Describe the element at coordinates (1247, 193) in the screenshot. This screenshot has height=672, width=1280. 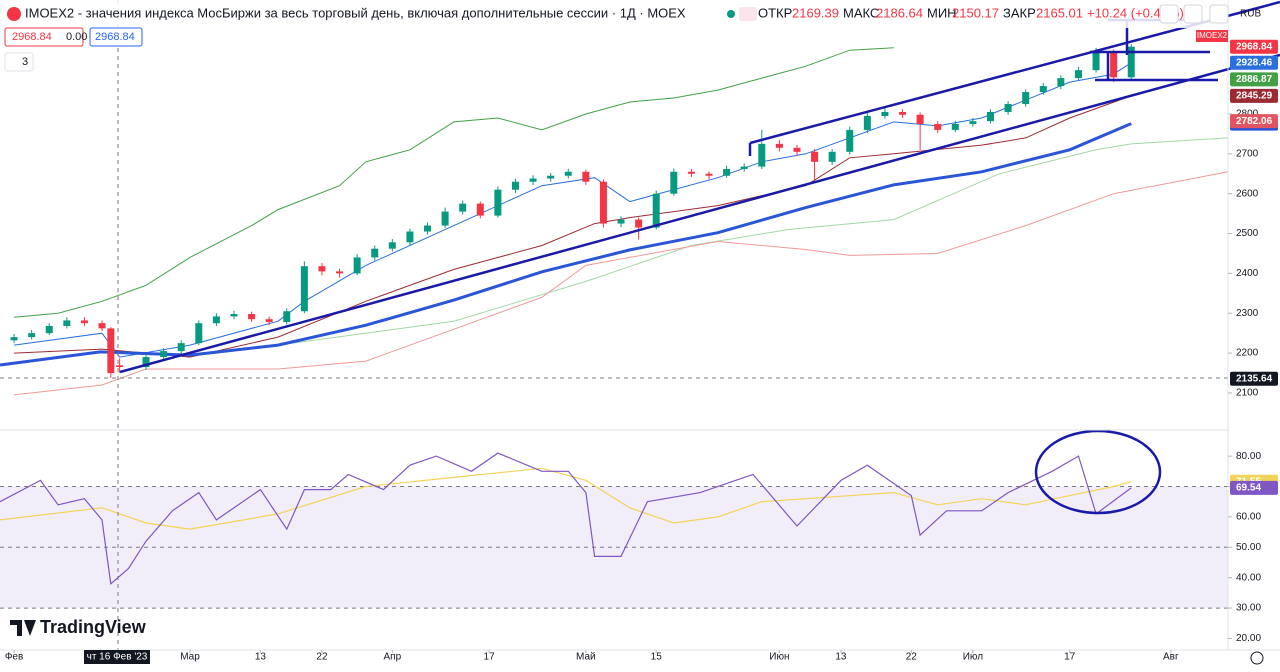
I see `y-tick-label: 2600` at that location.